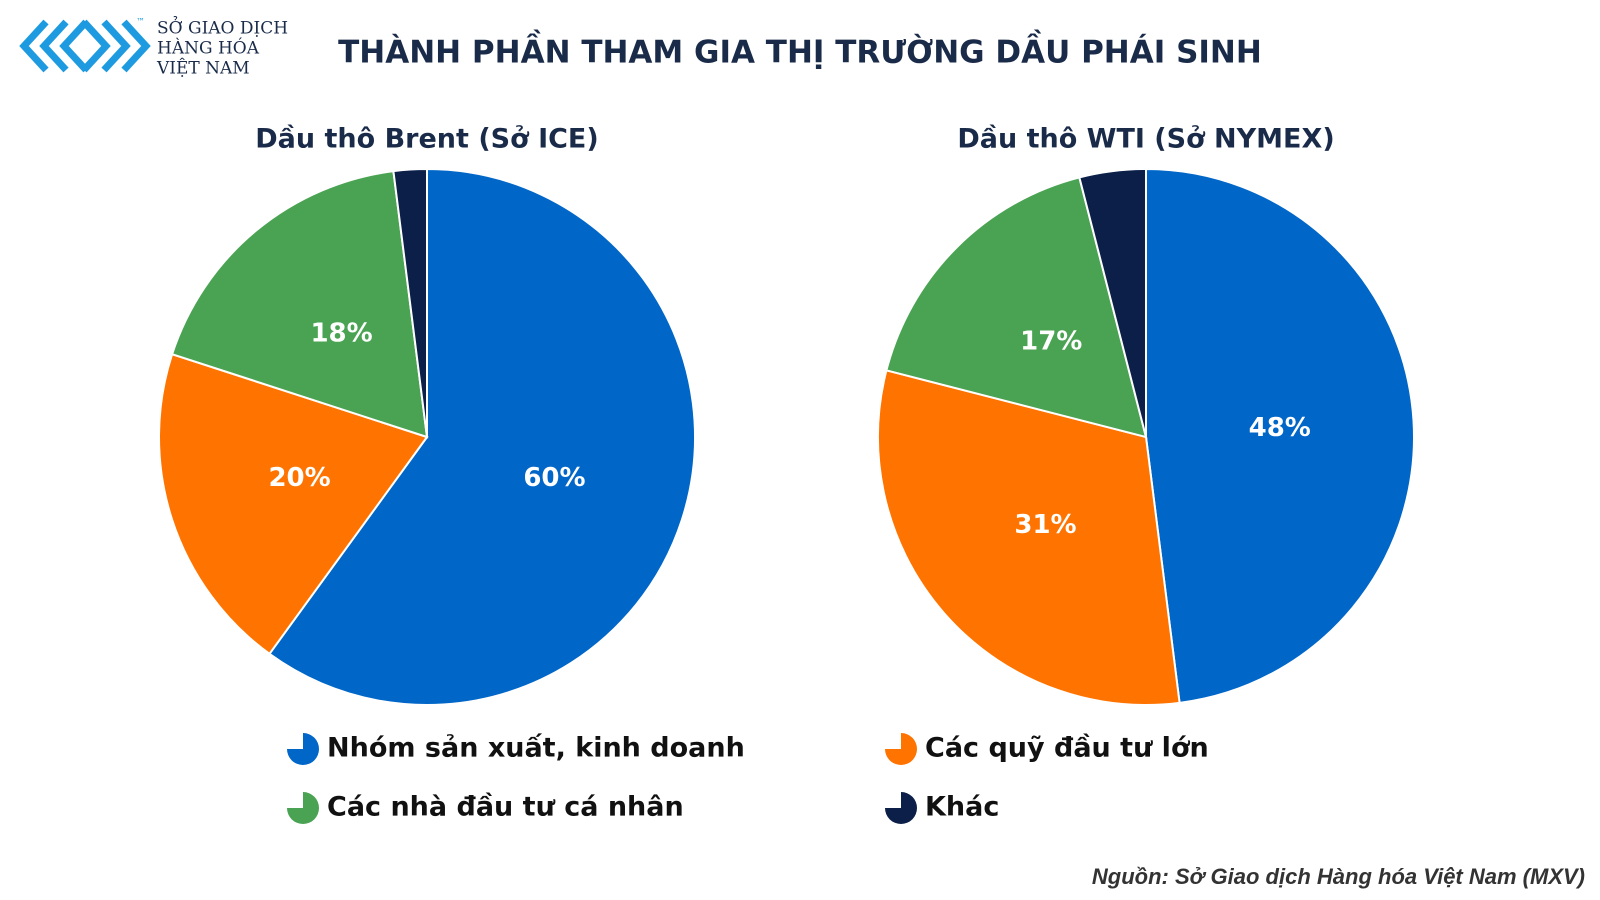 This screenshot has height=900, width=1600. Describe the element at coordinates (505, 807) in the screenshot. I see `legend-label: Các nhà đầu tư cá nhân` at that location.